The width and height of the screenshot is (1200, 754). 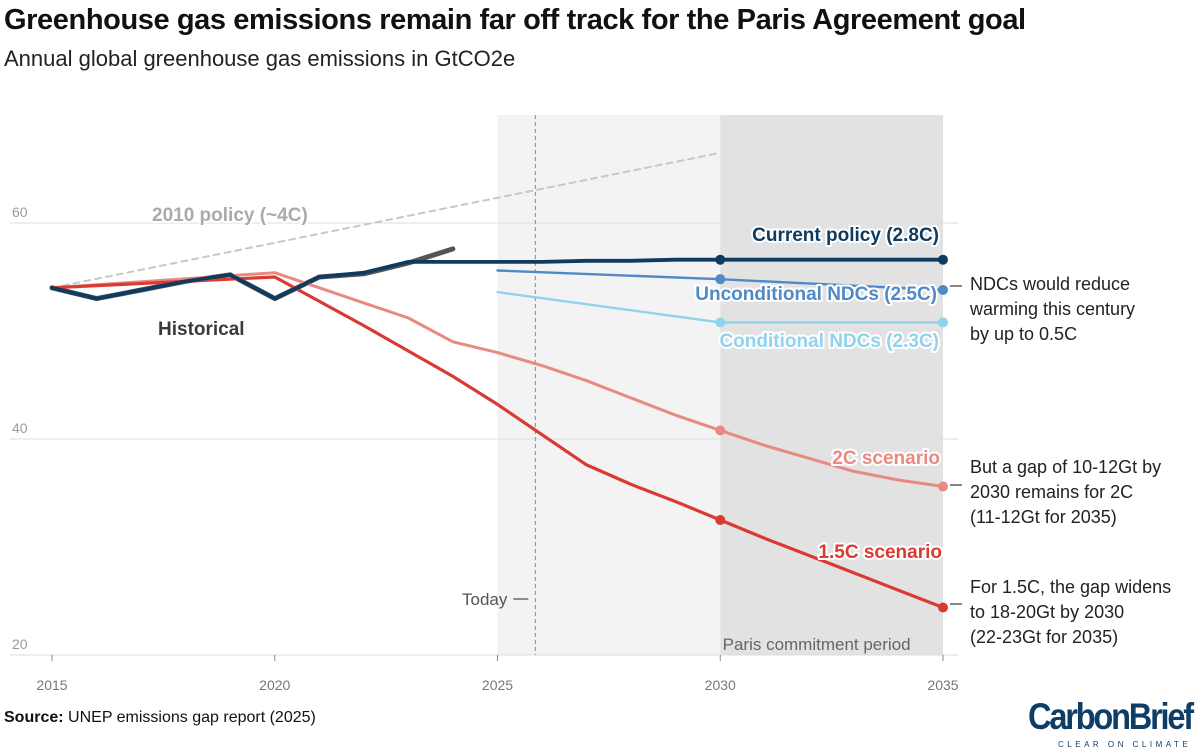 What do you see at coordinates (201, 329) in the screenshot?
I see `series-label-historical: Historical` at bounding box center [201, 329].